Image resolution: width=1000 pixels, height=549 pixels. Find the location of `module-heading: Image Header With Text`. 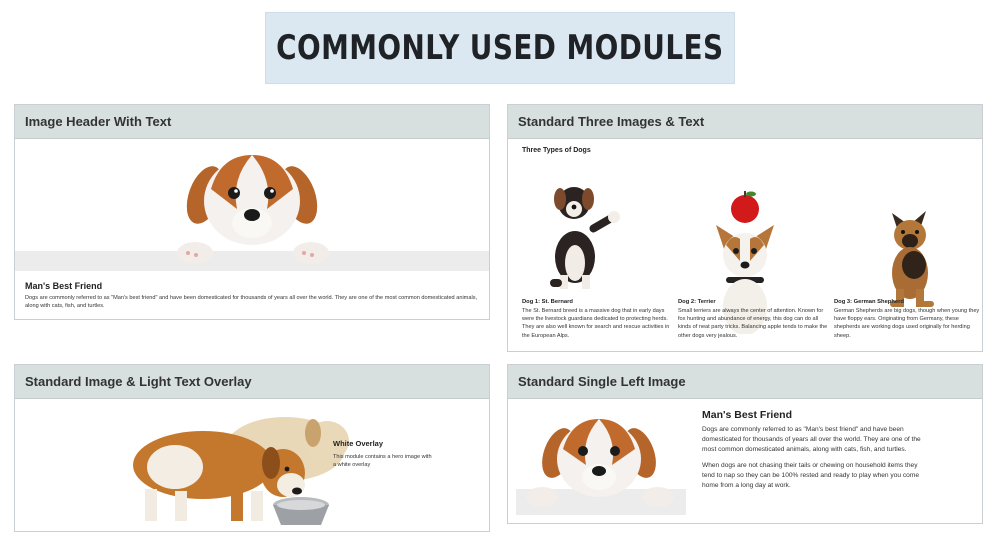

module-heading: Image Header With Text is located at coordinates (252, 122).